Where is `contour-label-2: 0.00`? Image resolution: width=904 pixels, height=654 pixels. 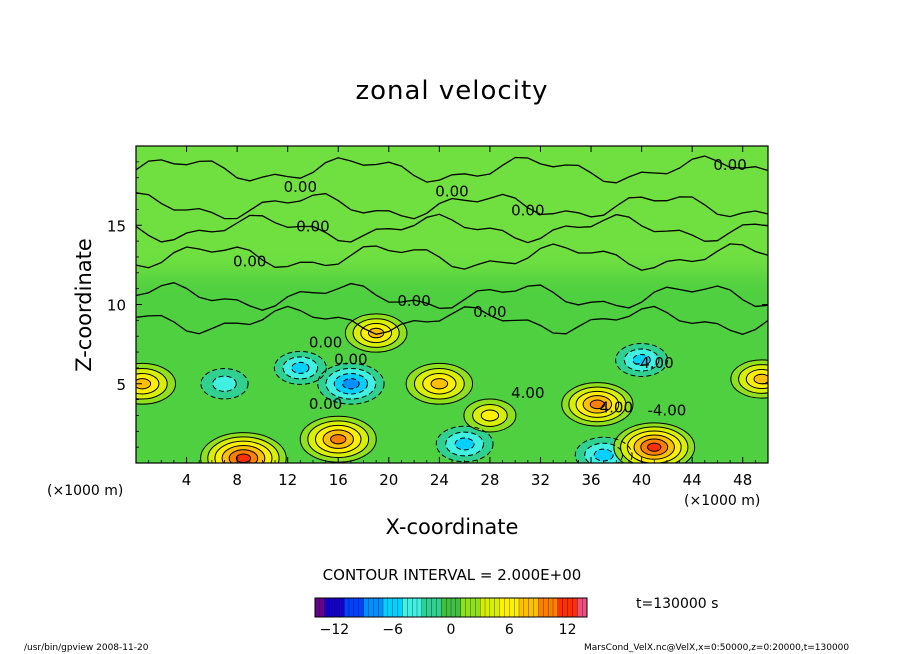 contour-label-2: 0.00 is located at coordinates (729, 165).